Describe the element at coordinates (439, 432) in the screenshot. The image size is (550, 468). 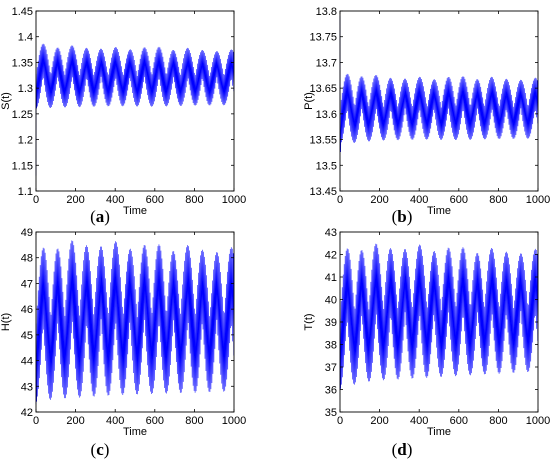
I see `chart-d-xlabel: Time` at that location.